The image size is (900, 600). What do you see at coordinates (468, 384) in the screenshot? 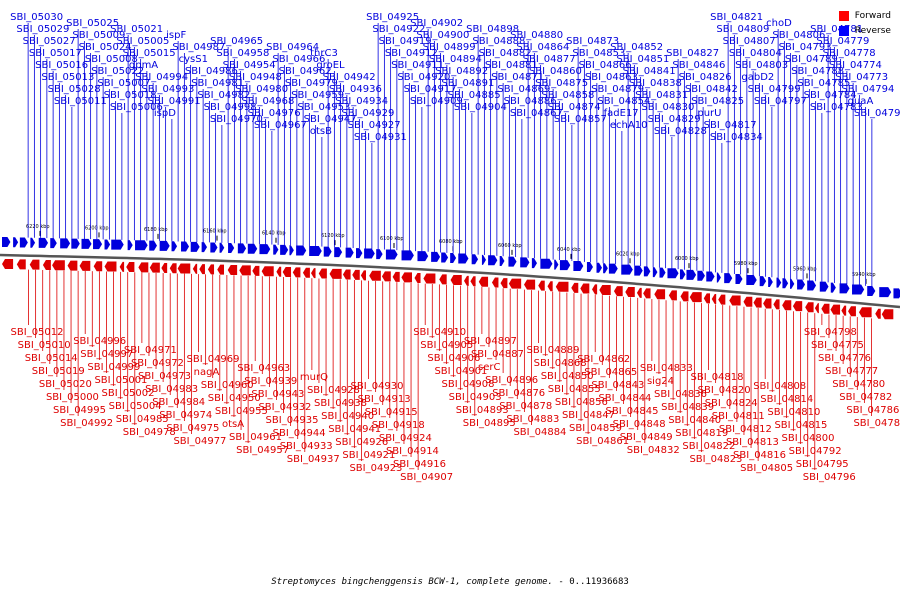
I see `forward-gene-label: SBI_04908` at bounding box center [468, 384].